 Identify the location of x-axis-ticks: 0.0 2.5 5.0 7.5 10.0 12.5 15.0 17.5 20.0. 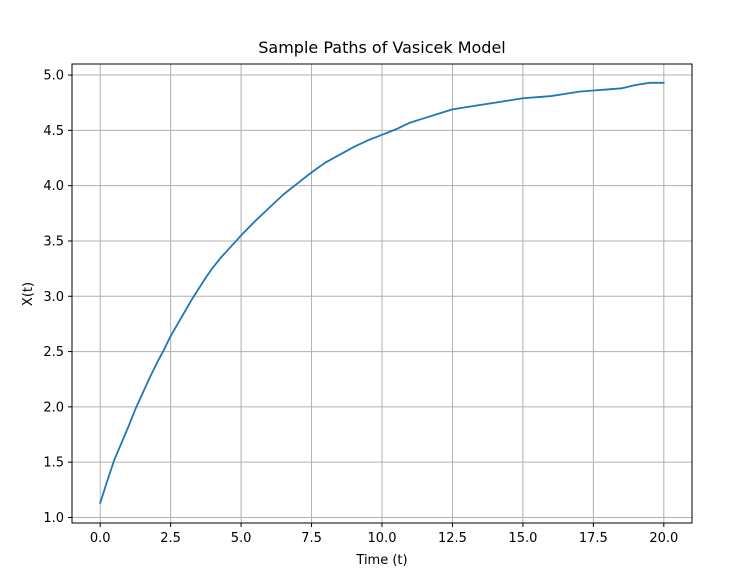
(384, 534).